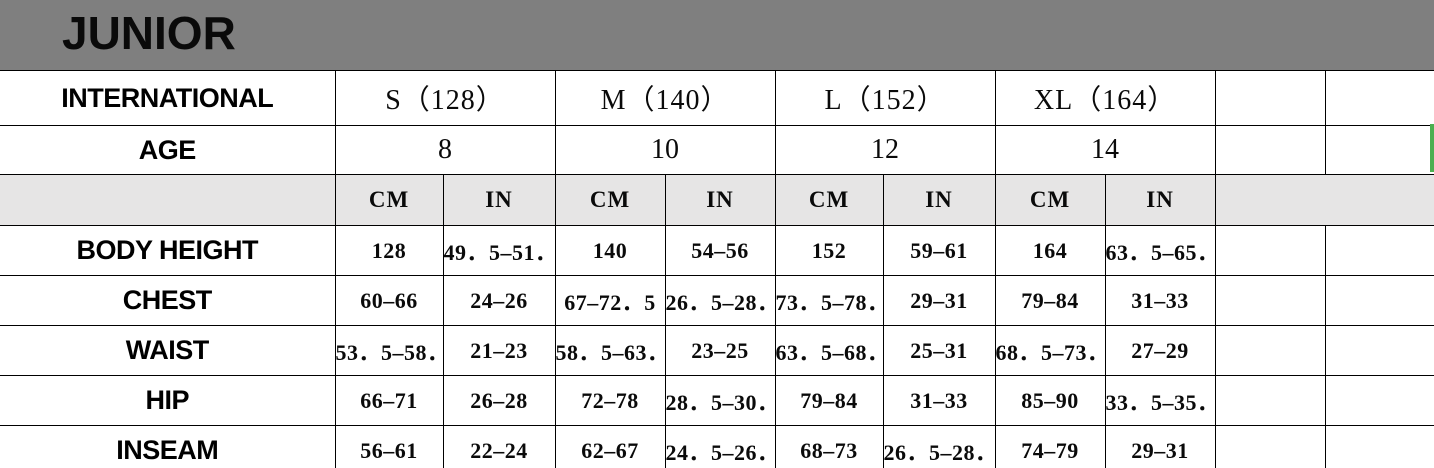  I want to click on unit-header-m-in: IN, so click(720, 200).